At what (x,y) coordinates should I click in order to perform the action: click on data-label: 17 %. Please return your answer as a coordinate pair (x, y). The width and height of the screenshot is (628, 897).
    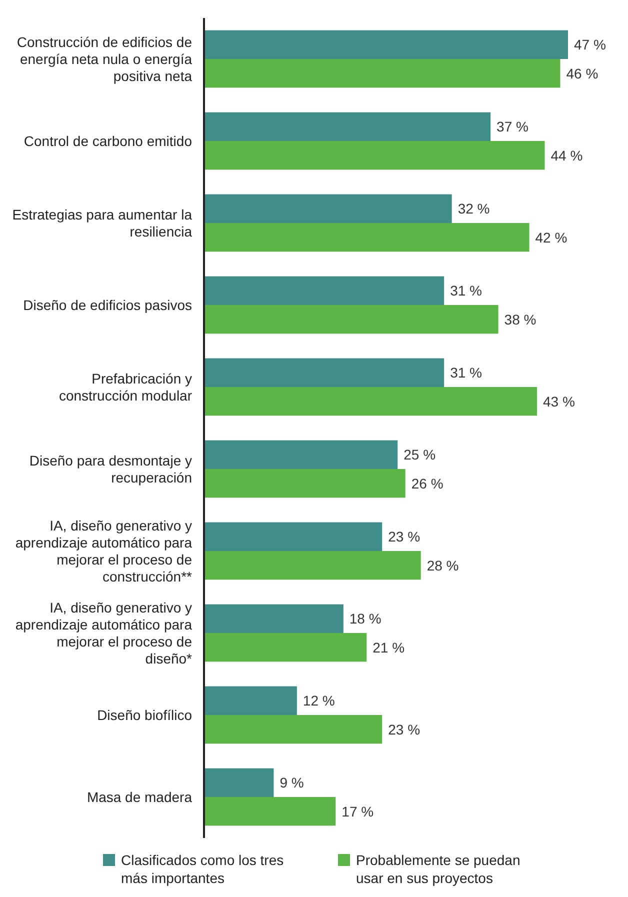
    Looking at the image, I should click on (358, 811).